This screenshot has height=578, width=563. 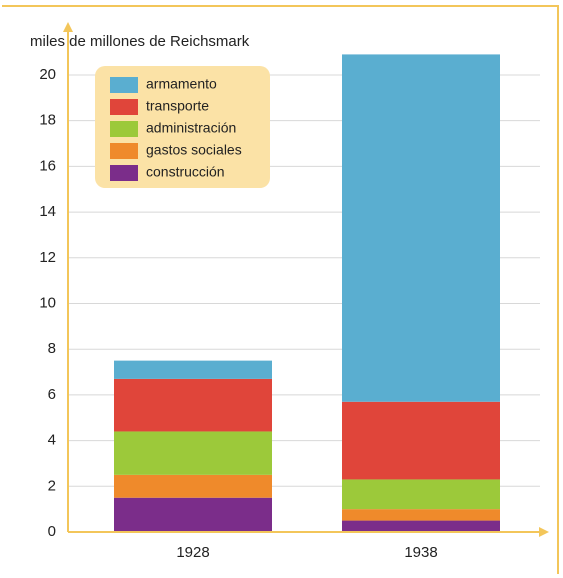 What do you see at coordinates (191, 128) in the screenshot?
I see `legend-label: administración` at bounding box center [191, 128].